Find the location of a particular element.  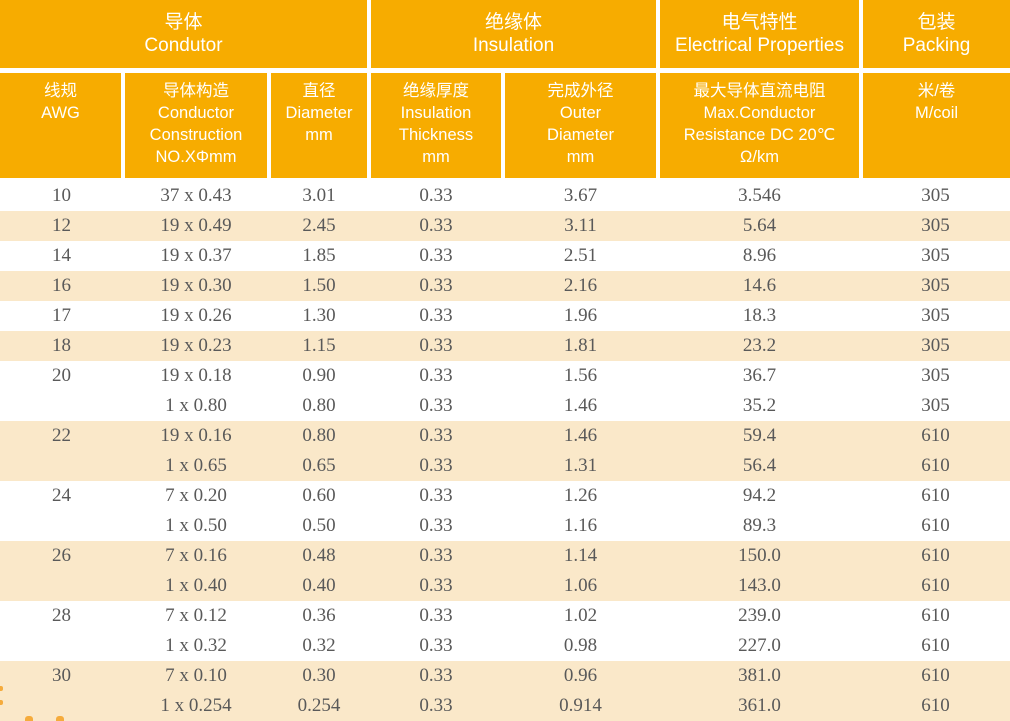

cell-resistance: 23.2 is located at coordinates (759, 345).